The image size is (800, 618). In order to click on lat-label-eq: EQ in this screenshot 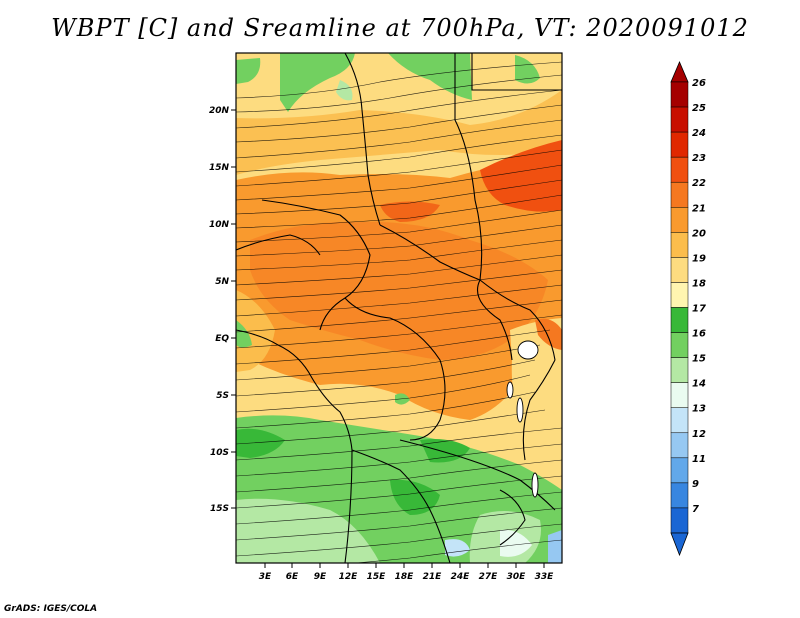, I will do `click(222, 339)`.